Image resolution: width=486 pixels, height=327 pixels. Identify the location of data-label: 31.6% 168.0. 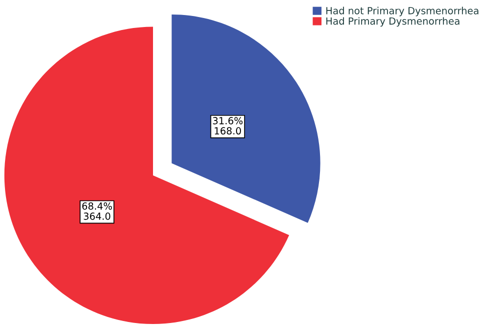
(227, 126).